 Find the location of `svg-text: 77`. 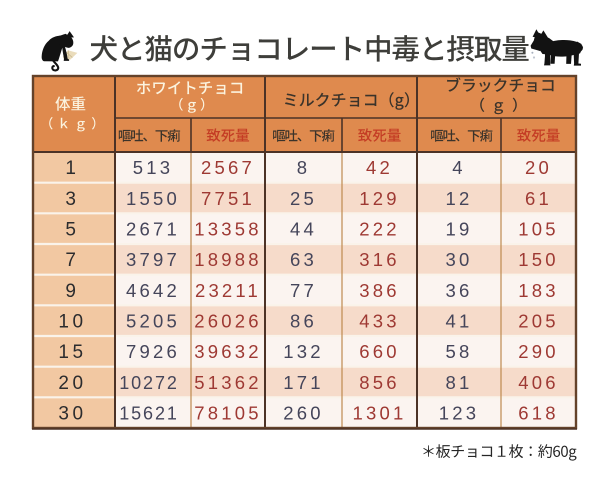

svg-text: 77 is located at coordinates (303, 290).